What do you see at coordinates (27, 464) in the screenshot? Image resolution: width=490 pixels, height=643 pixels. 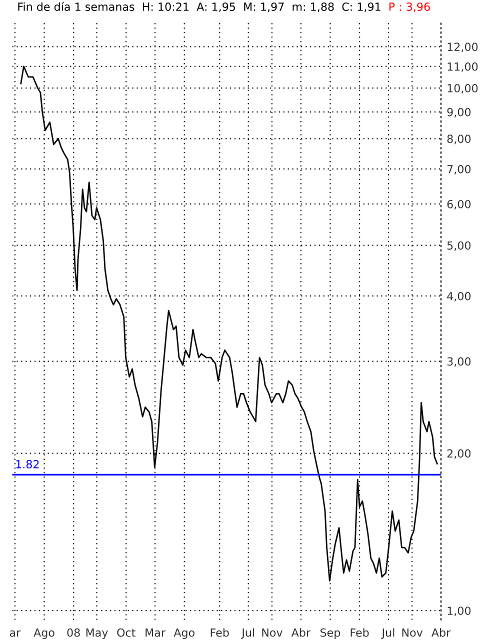 I see `ref-line-label: 1.82` at bounding box center [27, 464].